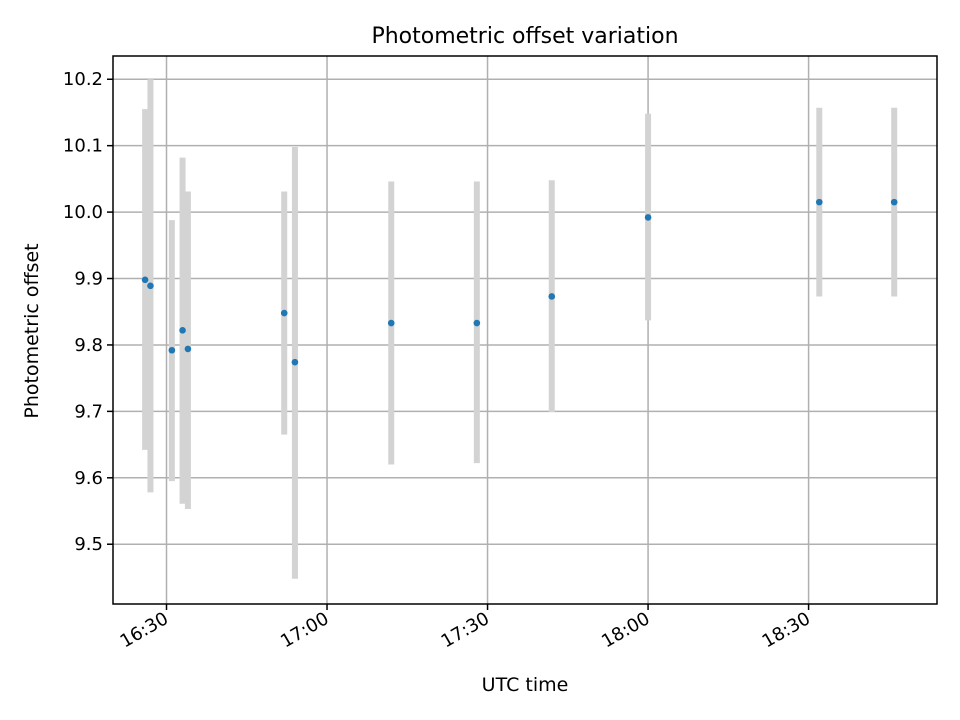 Image resolution: width=960 pixels, height=720 pixels. Describe the element at coordinates (83, 79) in the screenshot. I see `y-tick-label: 10.2` at that location.